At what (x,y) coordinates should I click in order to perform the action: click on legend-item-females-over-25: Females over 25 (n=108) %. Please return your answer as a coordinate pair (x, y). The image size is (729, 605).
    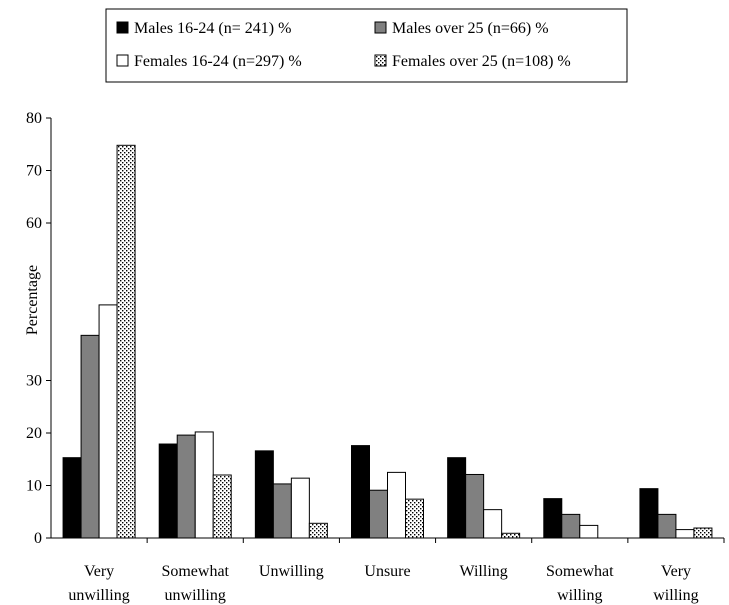
    Looking at the image, I should click on (472, 61).